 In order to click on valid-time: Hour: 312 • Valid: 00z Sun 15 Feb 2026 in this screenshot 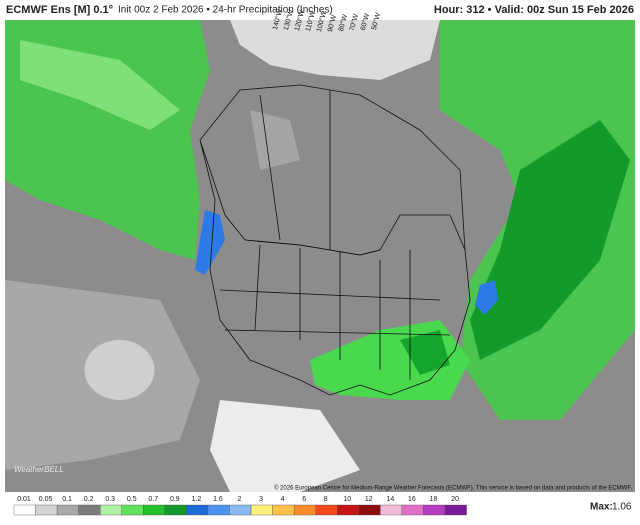, I will do `click(534, 10)`.